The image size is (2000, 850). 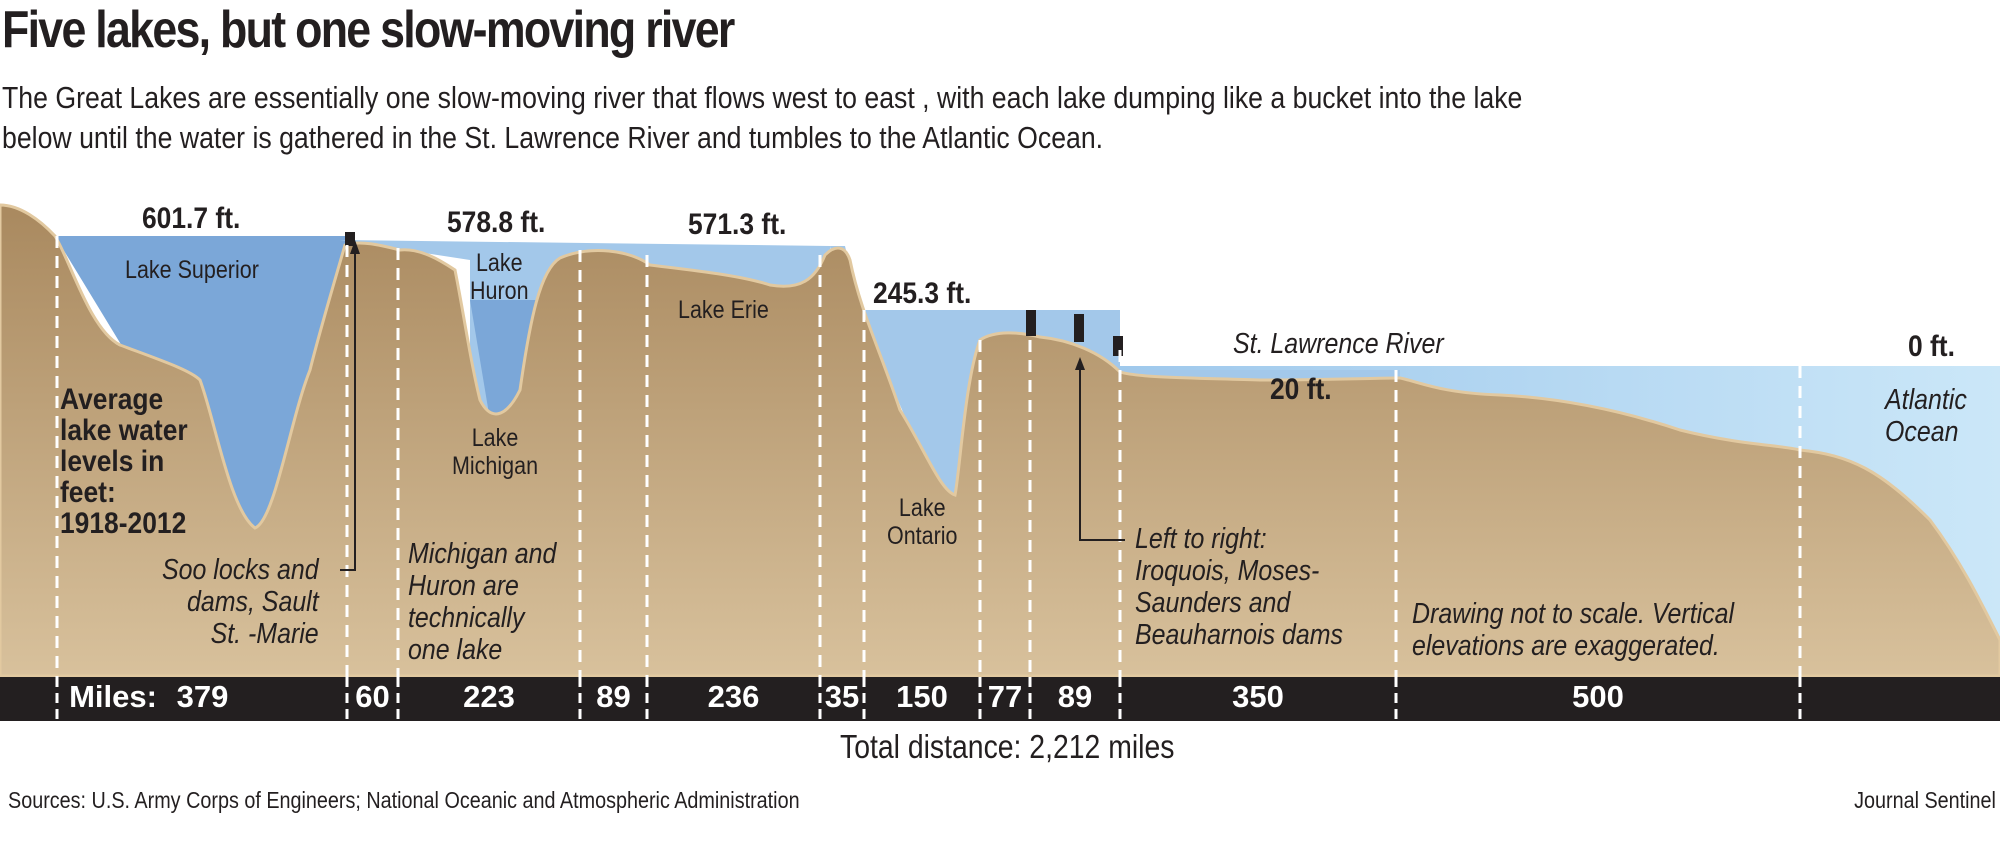 I want to click on soo-locks-note: Soo locks and dams, Sault St. -Marie, so click(x=240, y=602).